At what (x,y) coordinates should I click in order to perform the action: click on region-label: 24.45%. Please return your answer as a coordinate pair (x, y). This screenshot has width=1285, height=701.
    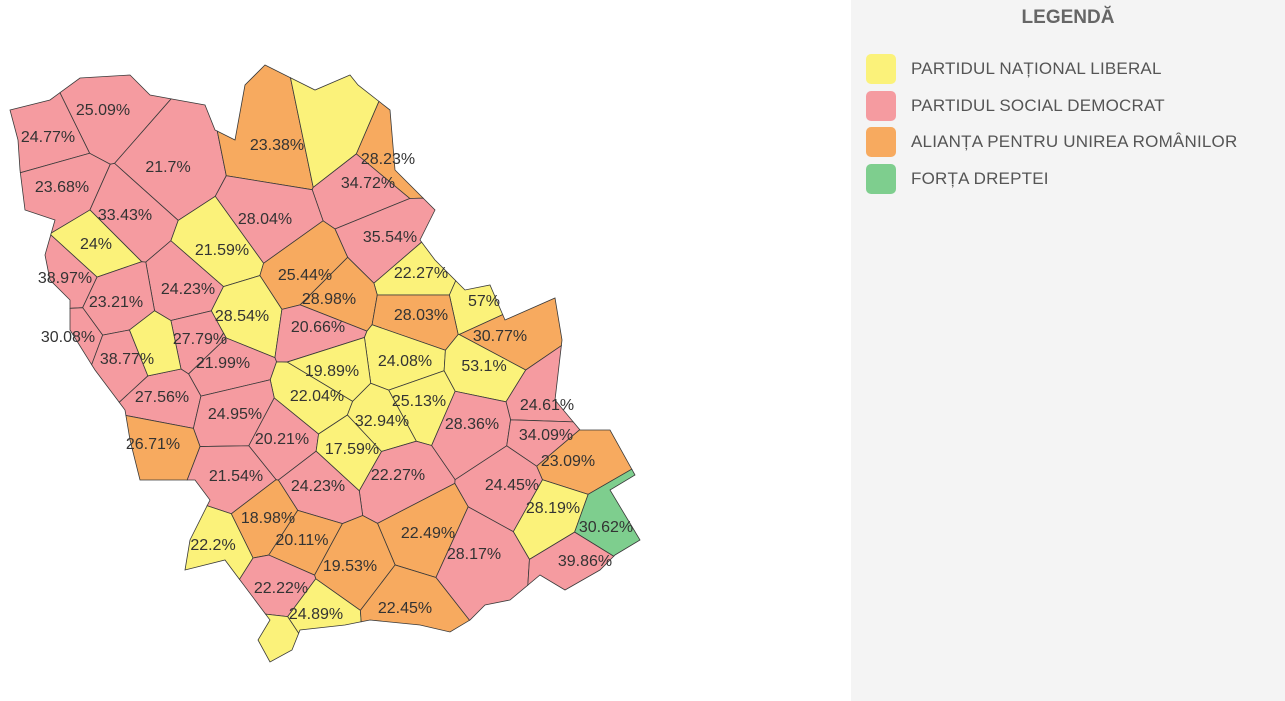
    Looking at the image, I should click on (512, 485).